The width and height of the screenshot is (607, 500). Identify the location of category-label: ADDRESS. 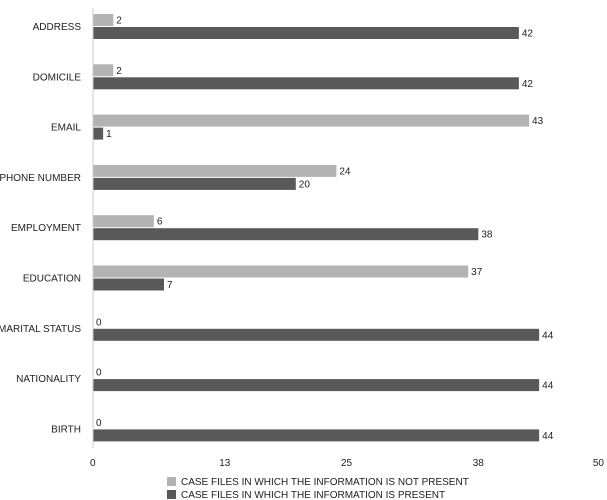
(57, 27).